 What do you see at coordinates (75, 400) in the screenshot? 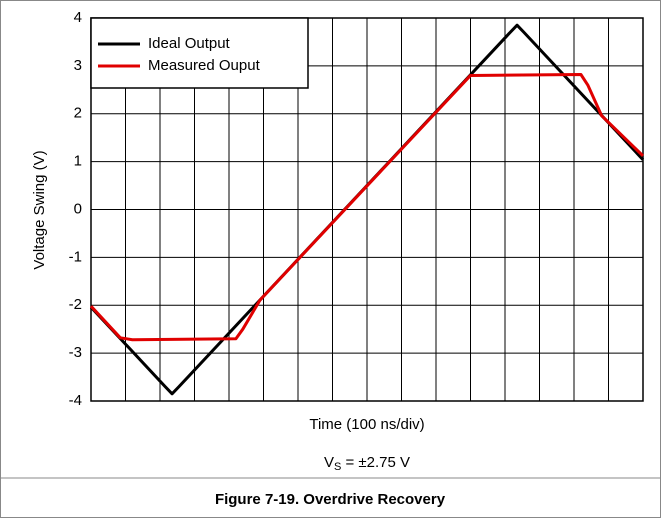
I see `y-tick-label: -4` at bounding box center [75, 400].